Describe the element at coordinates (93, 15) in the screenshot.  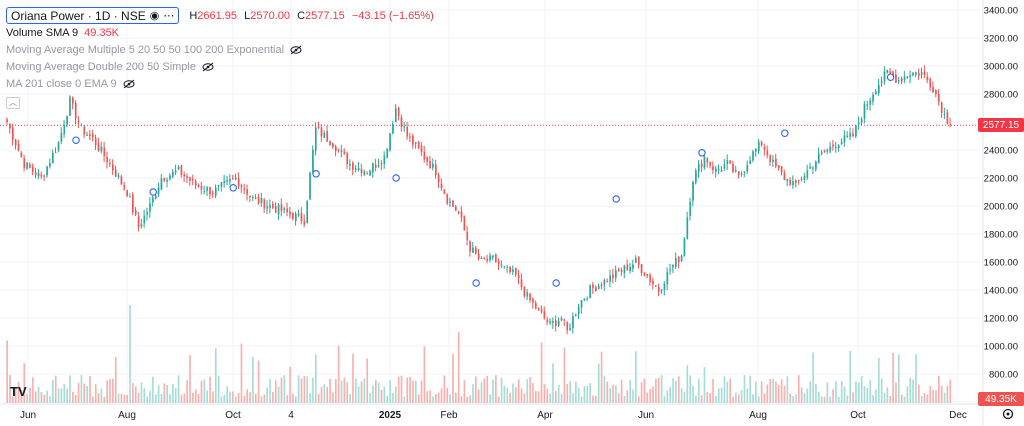
I see `symbol-selector: Oriana Power · 1D · NSE ◉ ⋯` at that location.